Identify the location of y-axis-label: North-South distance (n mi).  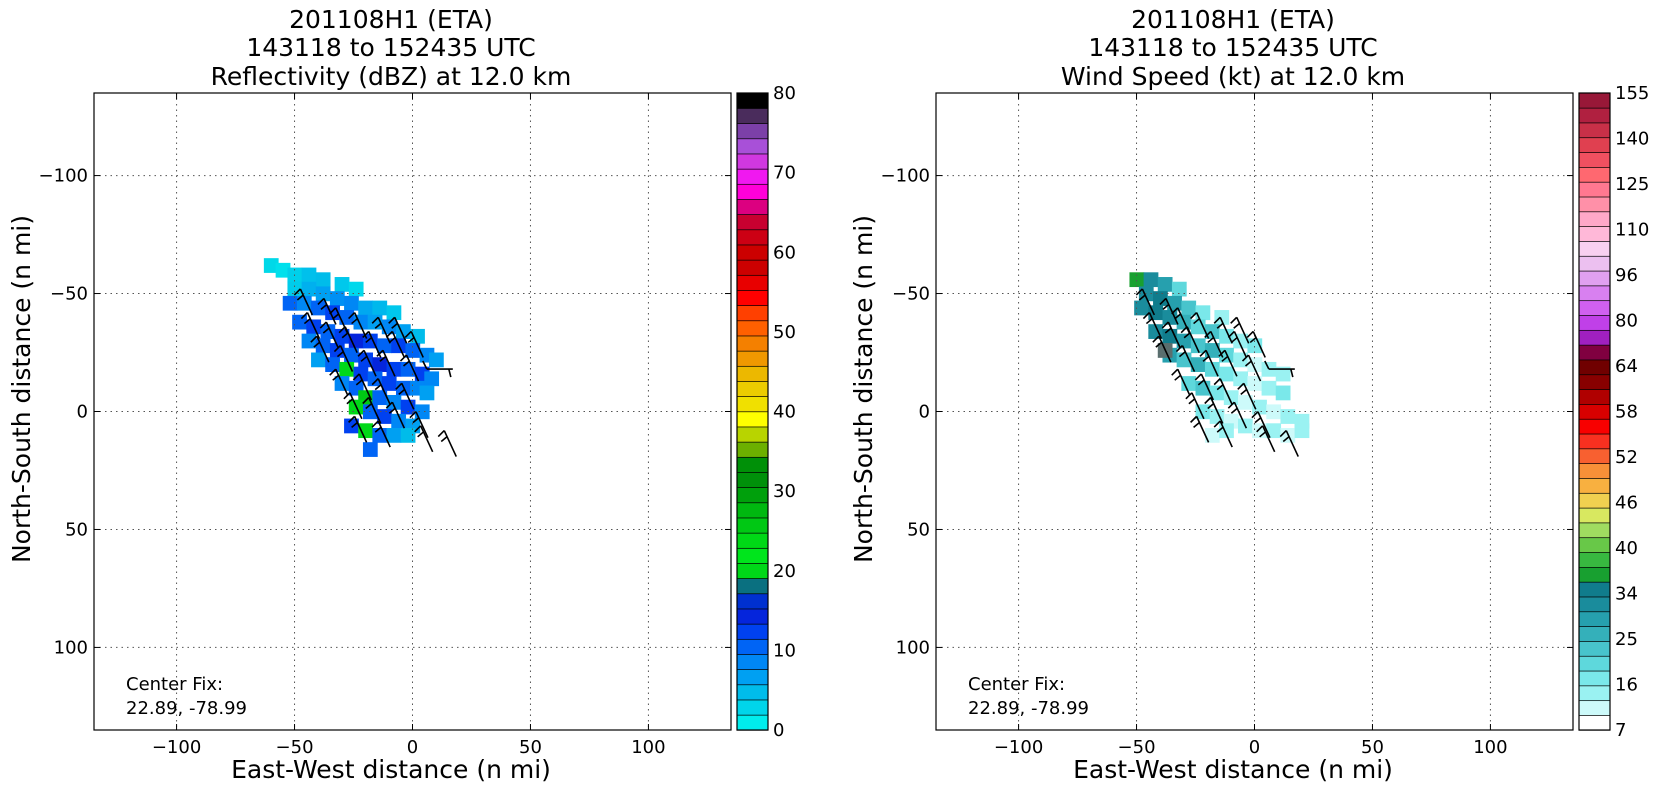
(863, 389).